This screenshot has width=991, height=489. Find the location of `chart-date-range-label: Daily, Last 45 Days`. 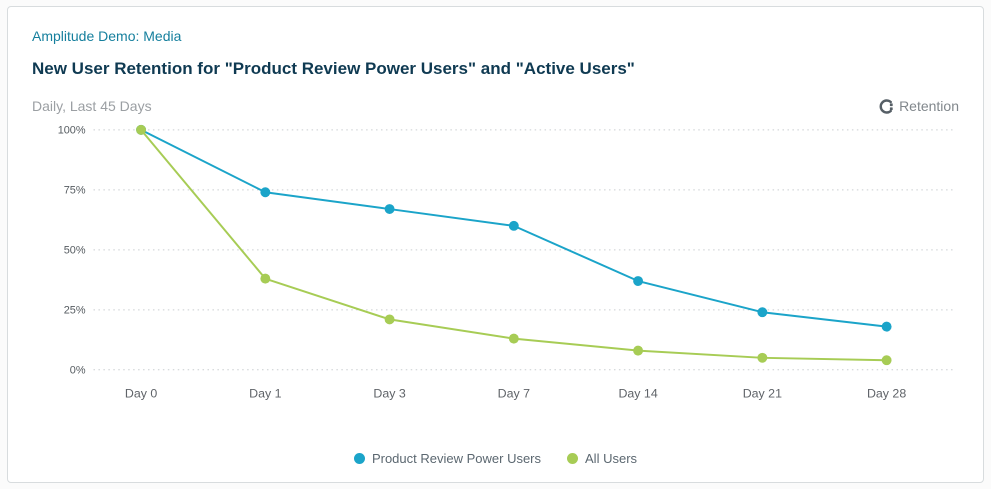

chart-date-range-label: Daily, Last 45 Days is located at coordinates (92, 106).